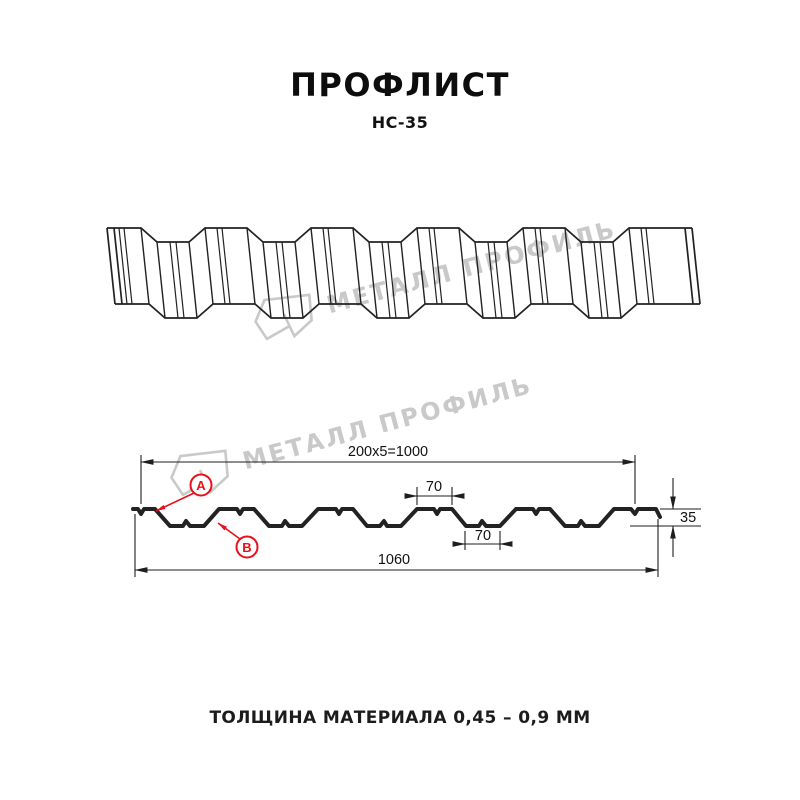  I want to click on label-b-circle, so click(247, 547).